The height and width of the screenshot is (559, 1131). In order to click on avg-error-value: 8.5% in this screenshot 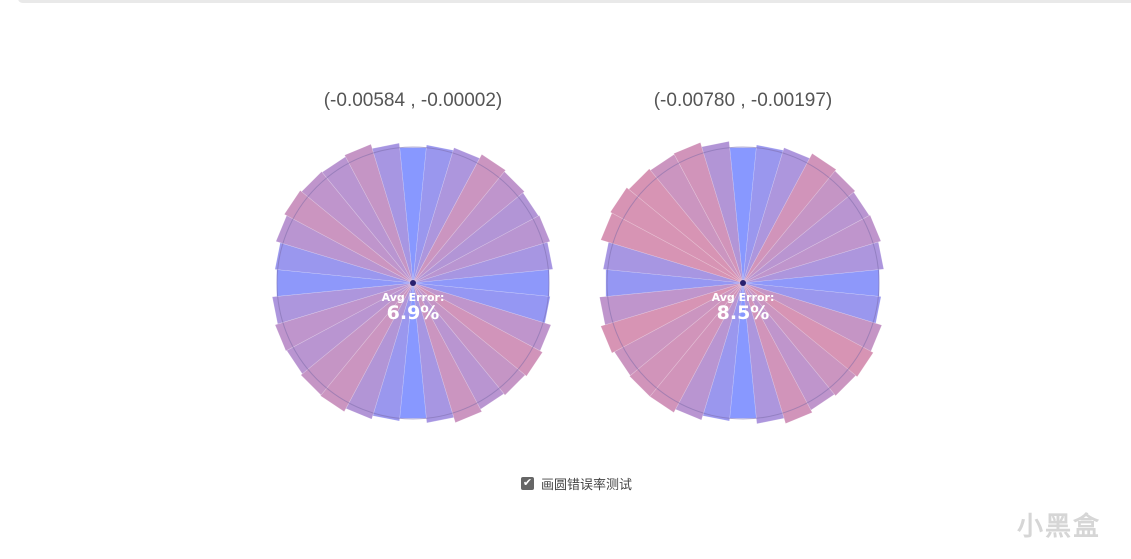, I will do `click(743, 313)`.